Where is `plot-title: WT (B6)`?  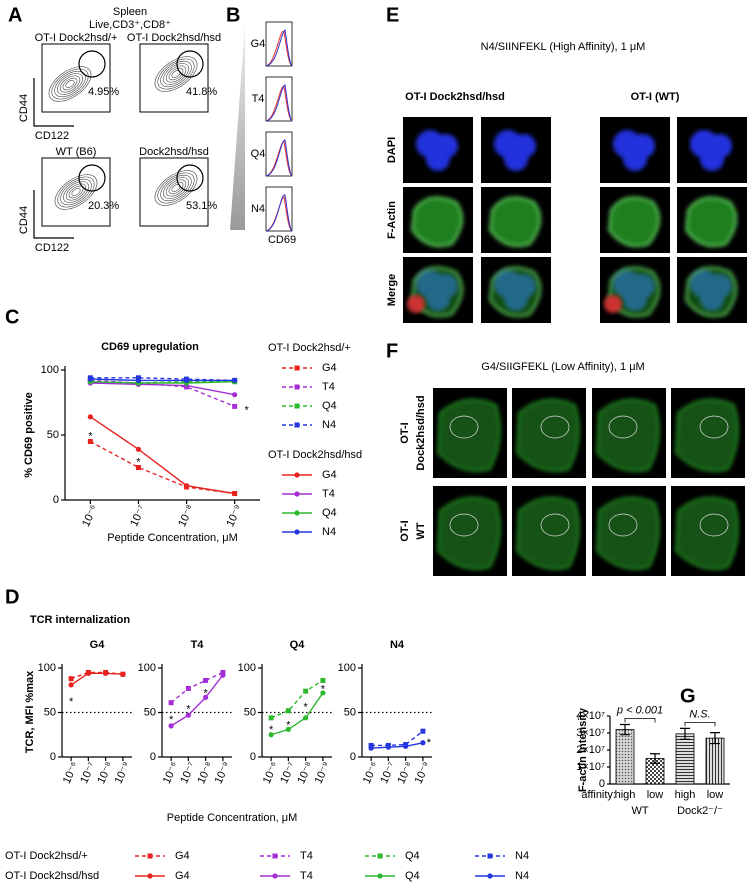
plot-title: WT (B6) is located at coordinates (76, 152).